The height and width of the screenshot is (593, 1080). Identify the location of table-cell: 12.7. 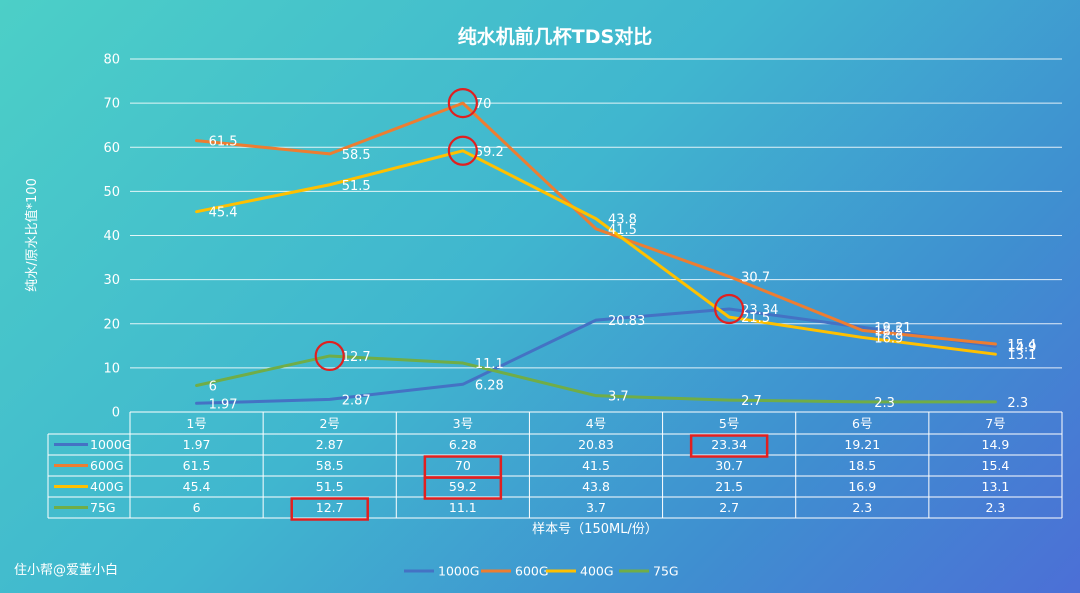
(330, 507).